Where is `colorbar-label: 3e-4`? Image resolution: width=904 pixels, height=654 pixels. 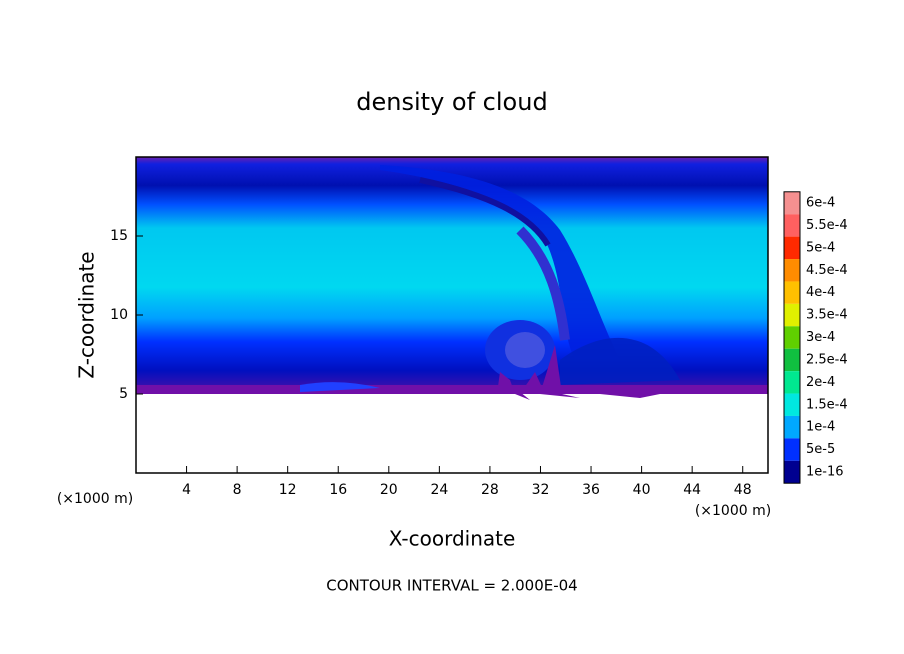
colorbar-label: 3e-4 is located at coordinates (820, 337).